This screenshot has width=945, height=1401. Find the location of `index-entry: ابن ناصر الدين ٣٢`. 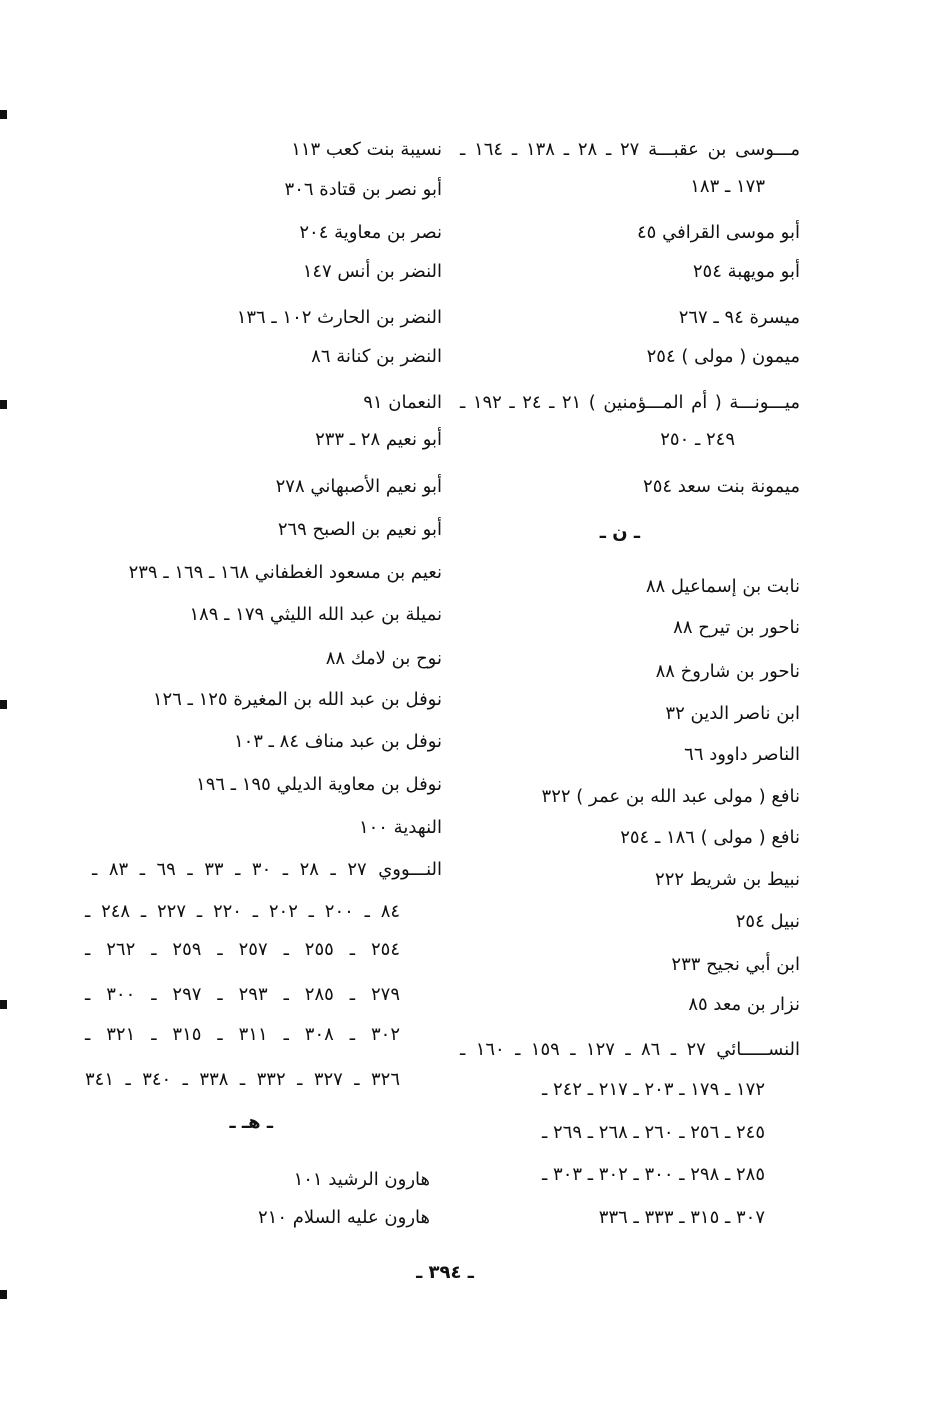

index-entry: ابن ناصر الدين ٣٢ is located at coordinates (732, 713).